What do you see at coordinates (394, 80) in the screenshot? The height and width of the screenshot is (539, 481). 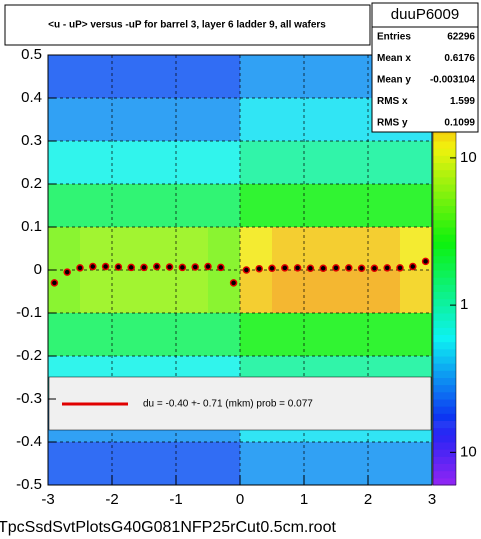 I see `stats-label: Mean y` at bounding box center [394, 80].